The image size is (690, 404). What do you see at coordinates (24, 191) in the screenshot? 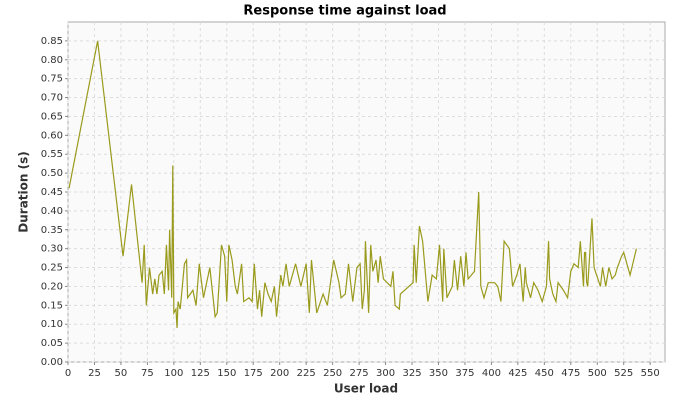
I see `y-axis-label: Duration (s)` at bounding box center [24, 191].